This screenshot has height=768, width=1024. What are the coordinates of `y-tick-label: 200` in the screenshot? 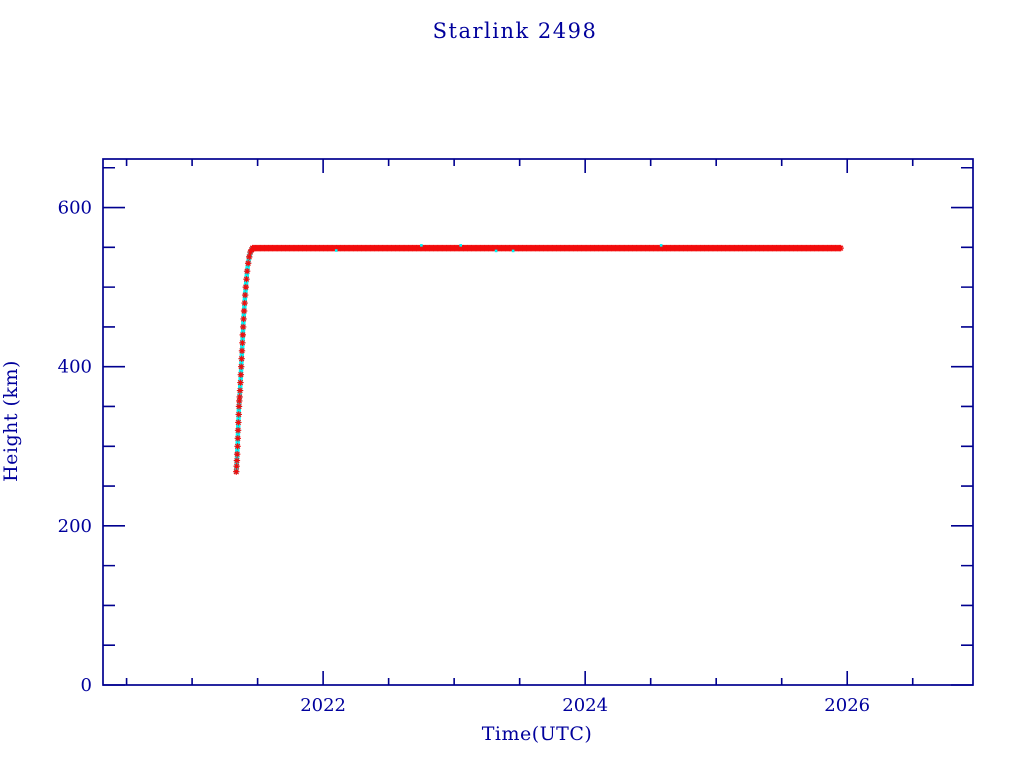 It's located at (75, 526).